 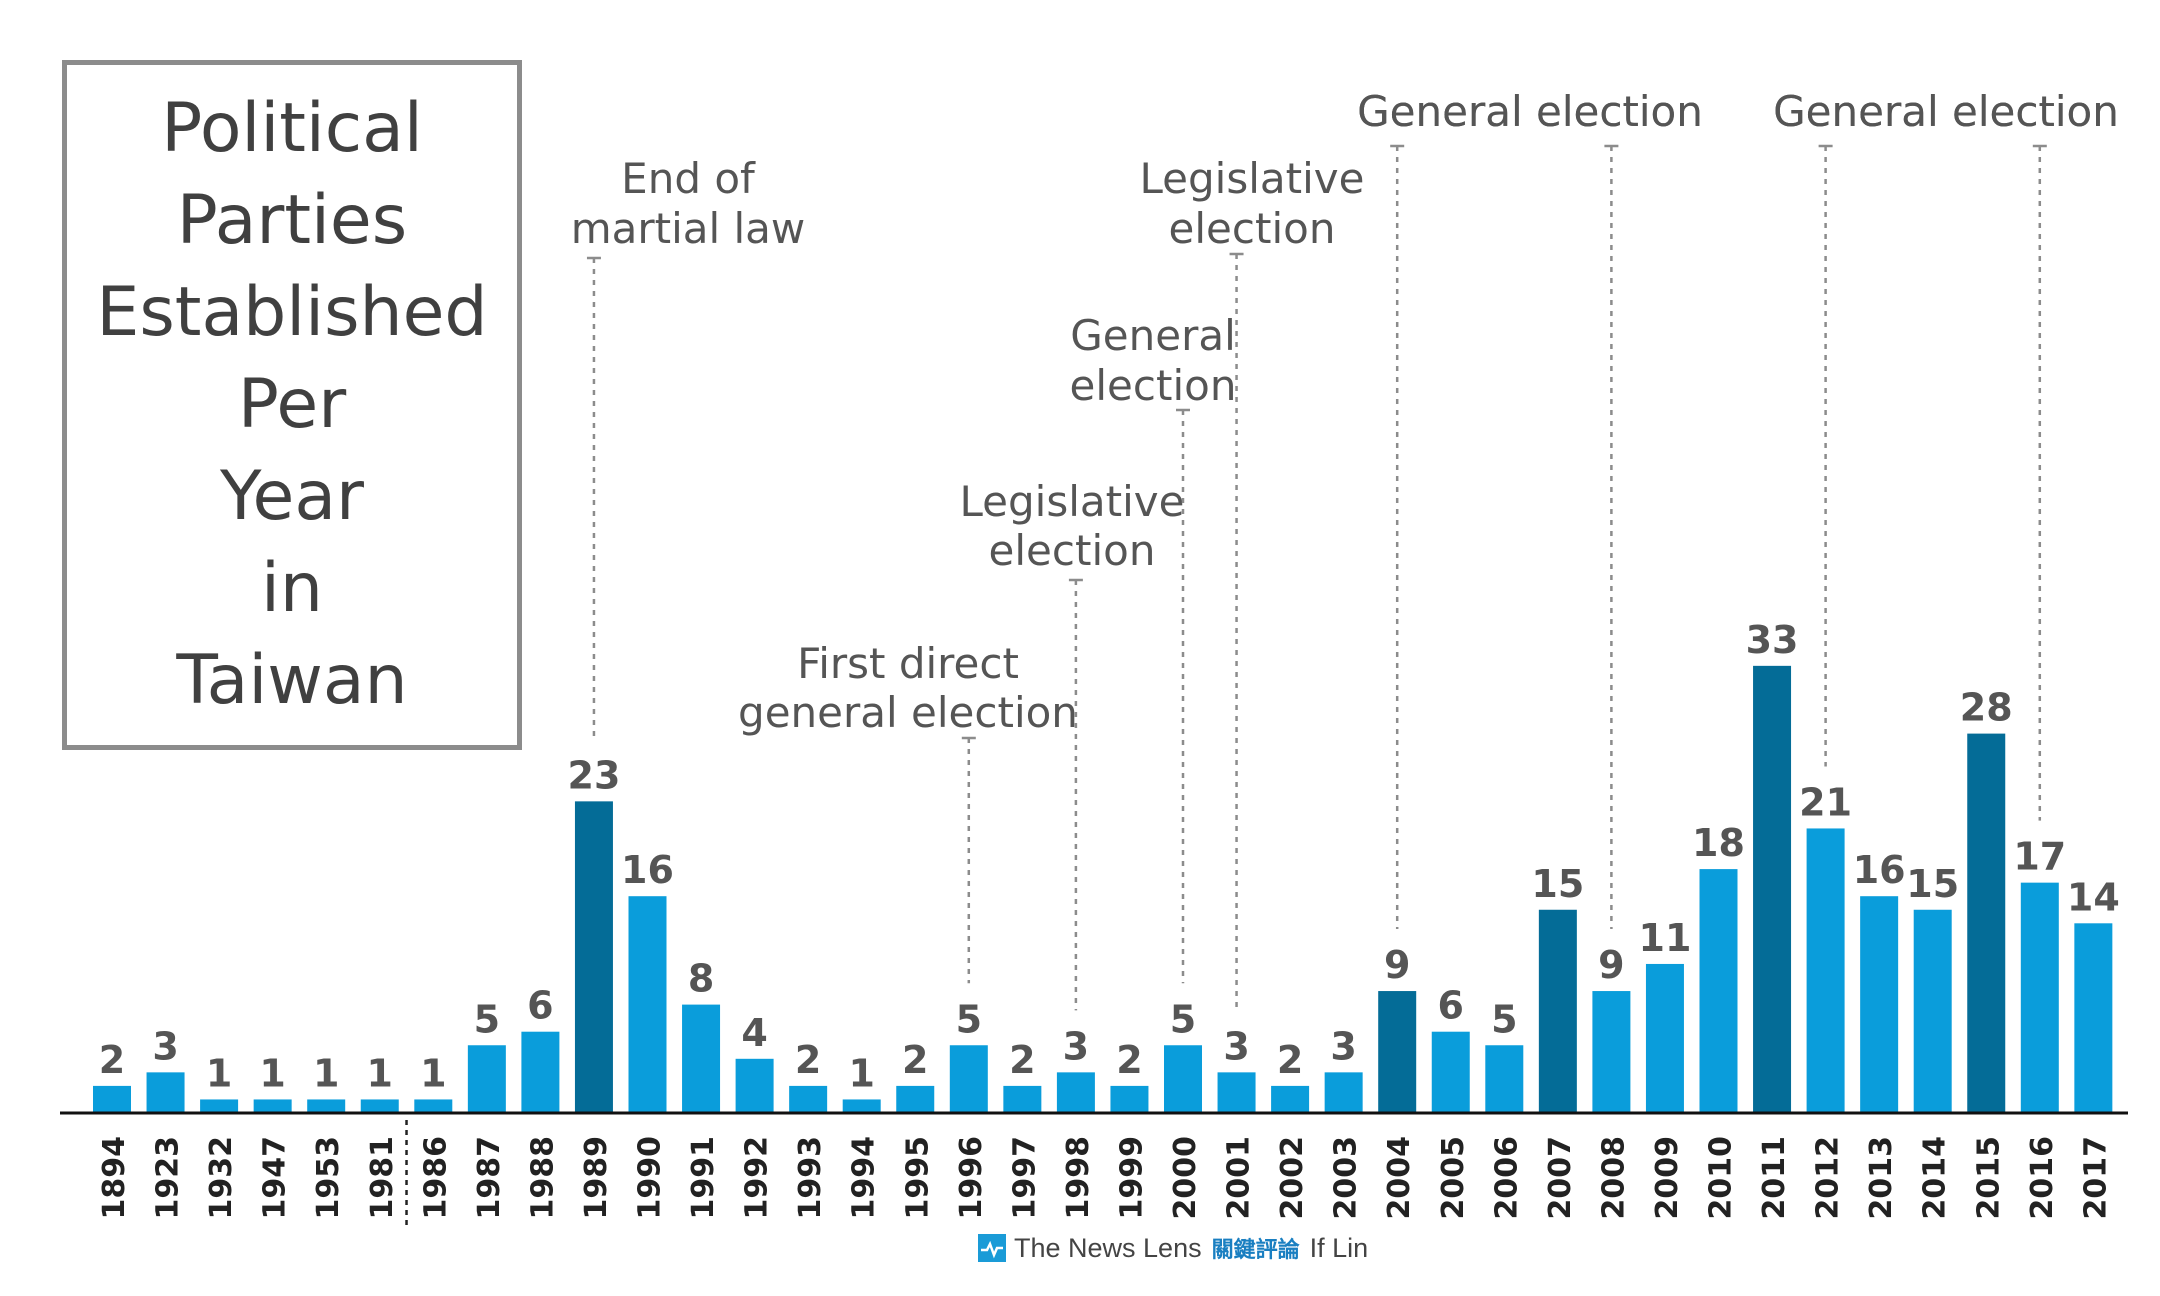 What do you see at coordinates (168, 1178) in the screenshot?
I see `tick-label-1923: 1923` at bounding box center [168, 1178].